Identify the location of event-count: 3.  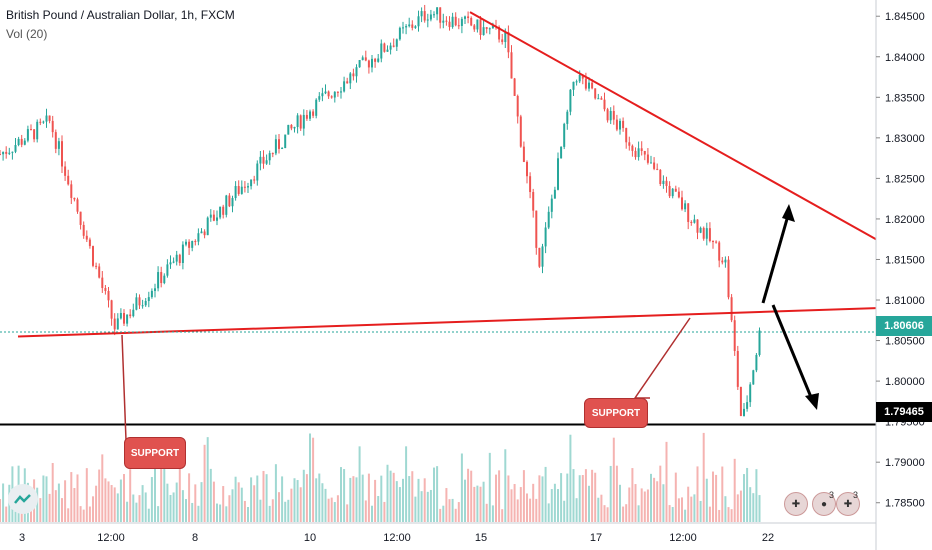
(832, 495).